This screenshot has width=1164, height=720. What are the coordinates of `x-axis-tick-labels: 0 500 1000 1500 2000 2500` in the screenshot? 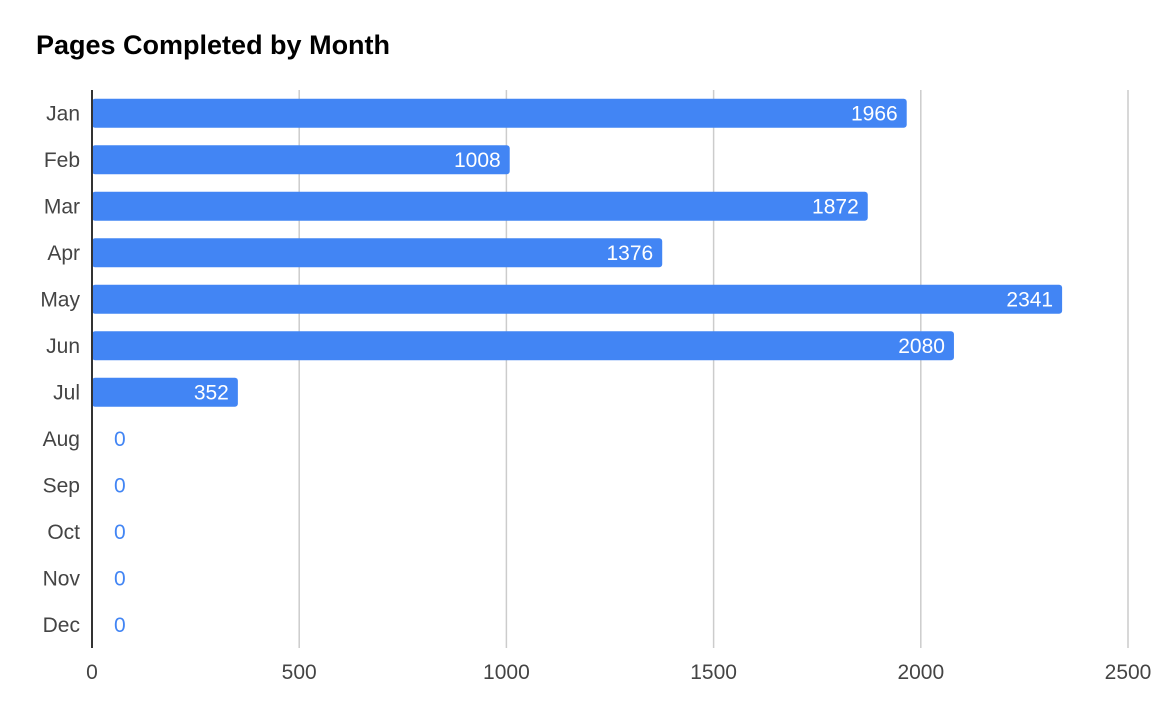 It's located at (618, 672).